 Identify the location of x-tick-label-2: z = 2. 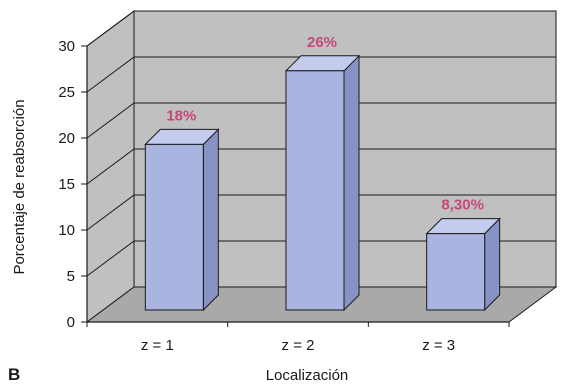
(298, 345).